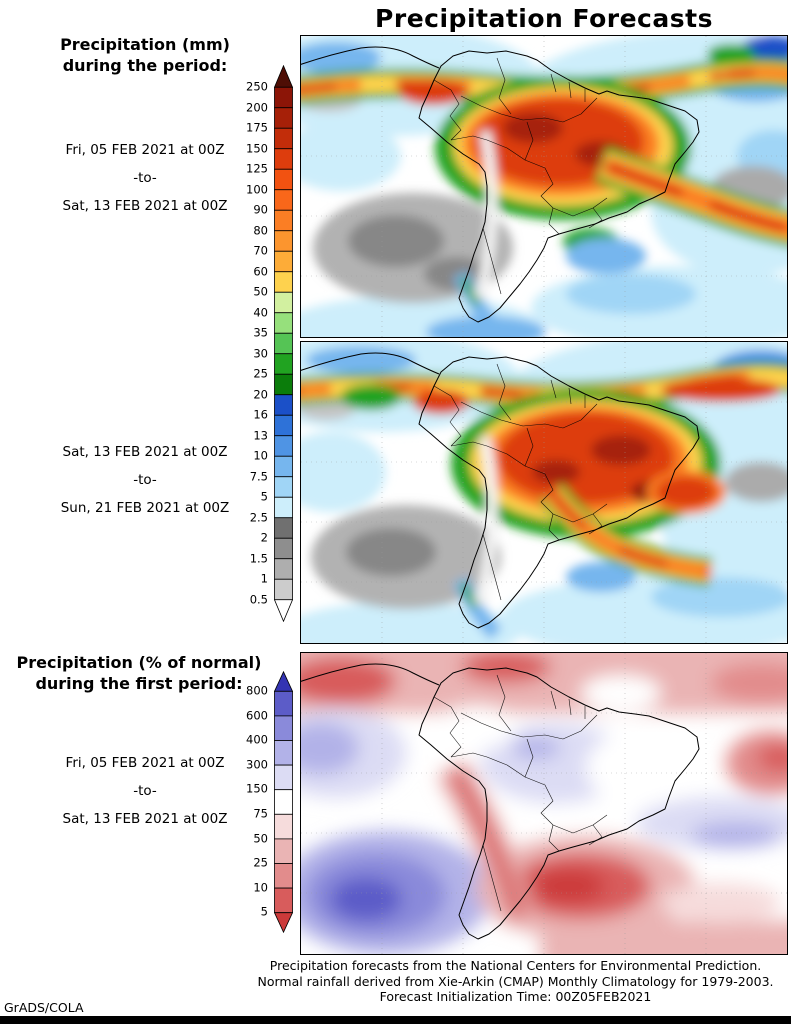  What do you see at coordinates (257, 168) in the screenshot?
I see `colorbar-tick-label: 125` at bounding box center [257, 168].